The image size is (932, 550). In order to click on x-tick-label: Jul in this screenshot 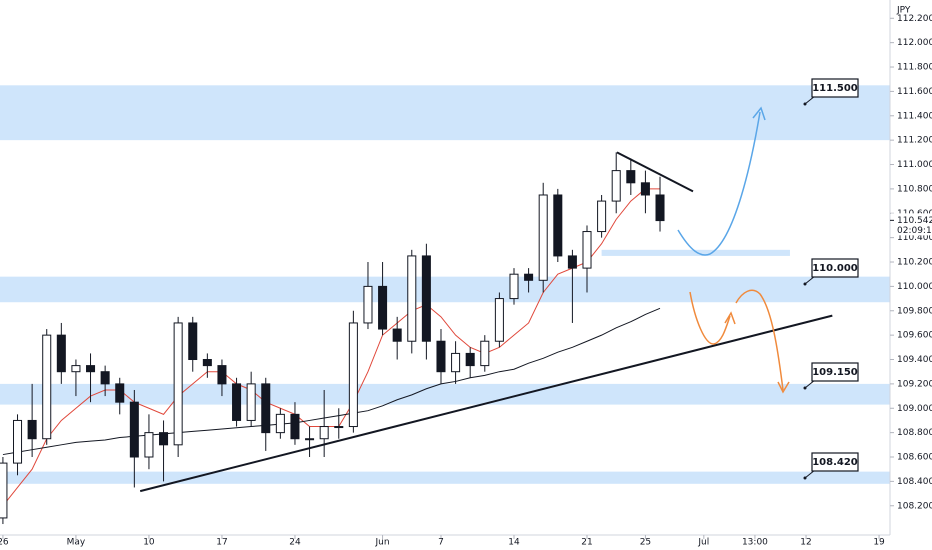, I will do `click(703, 543)`.